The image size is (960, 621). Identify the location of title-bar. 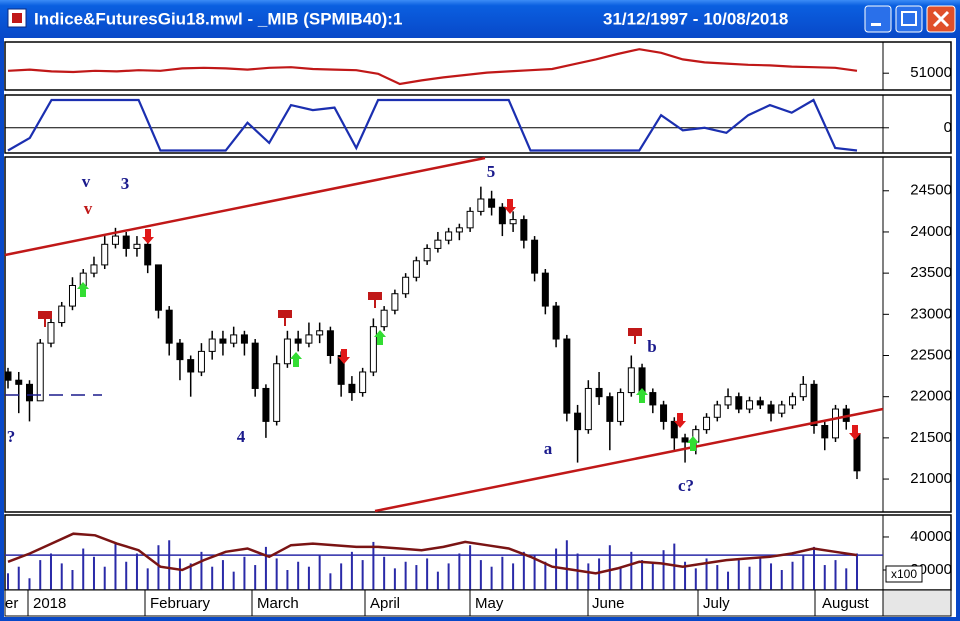
(480, 19).